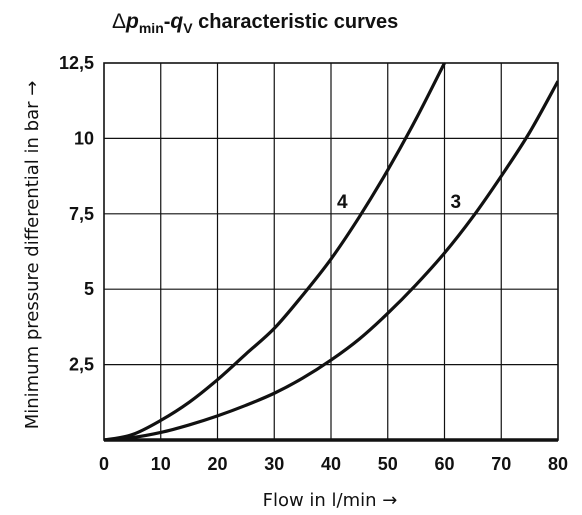  What do you see at coordinates (84, 138) in the screenshot?
I see `y-tick-label-3: 10` at bounding box center [84, 138].